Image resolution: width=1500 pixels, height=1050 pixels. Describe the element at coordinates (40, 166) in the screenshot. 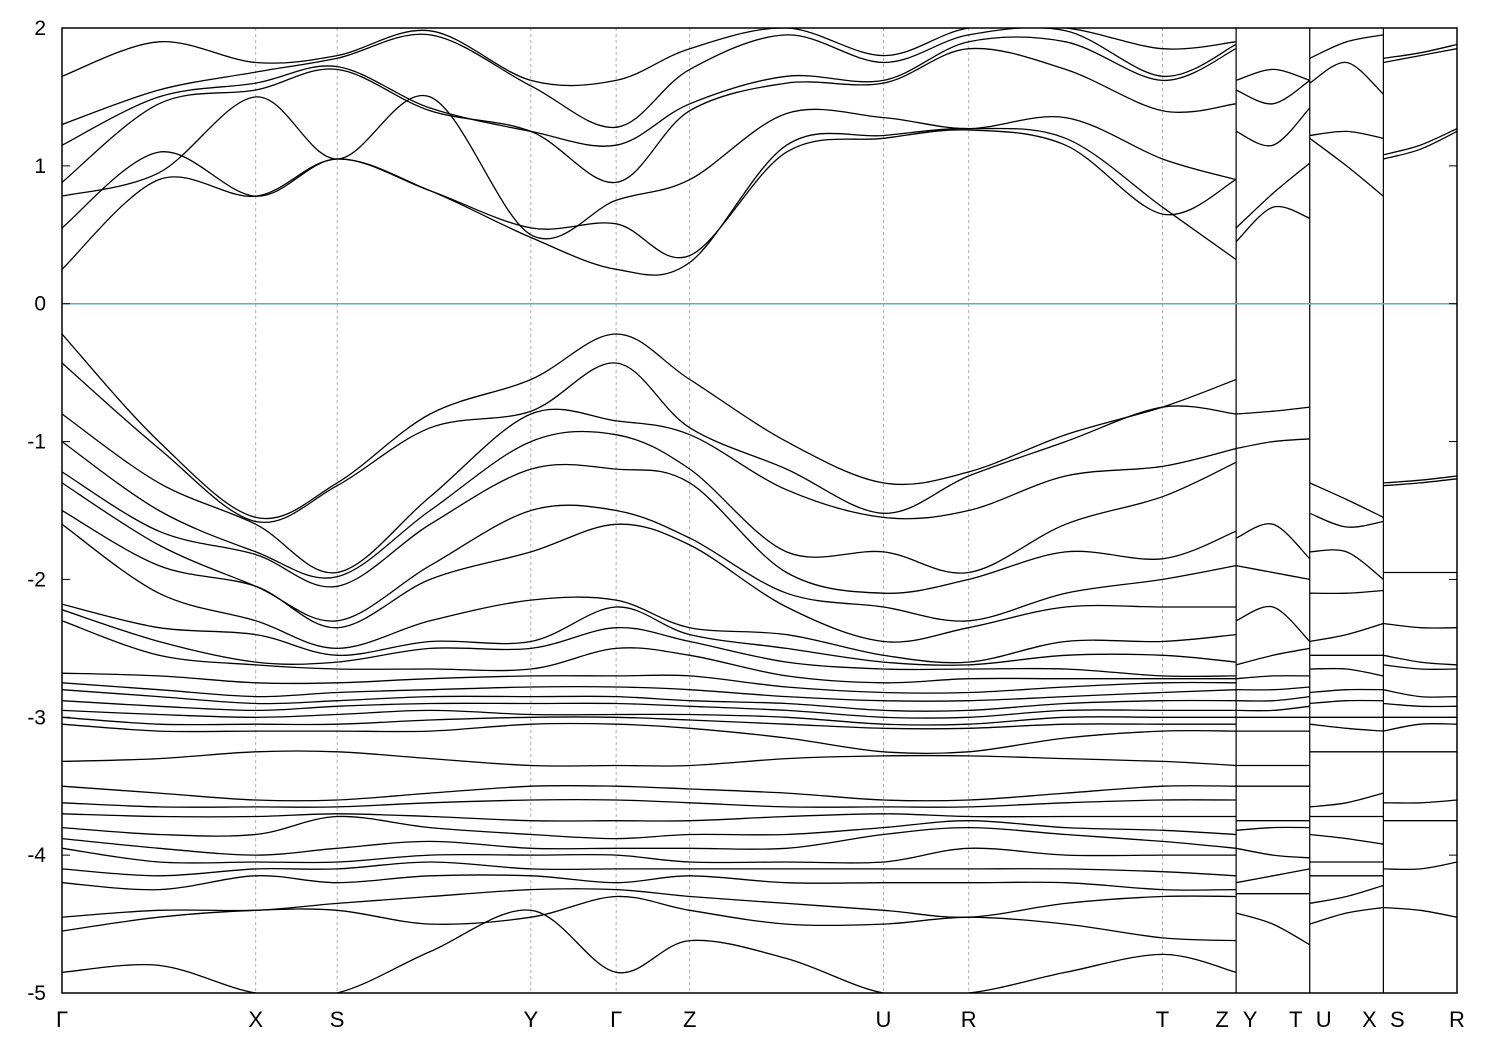

I see `y-tick-label: 1` at that location.